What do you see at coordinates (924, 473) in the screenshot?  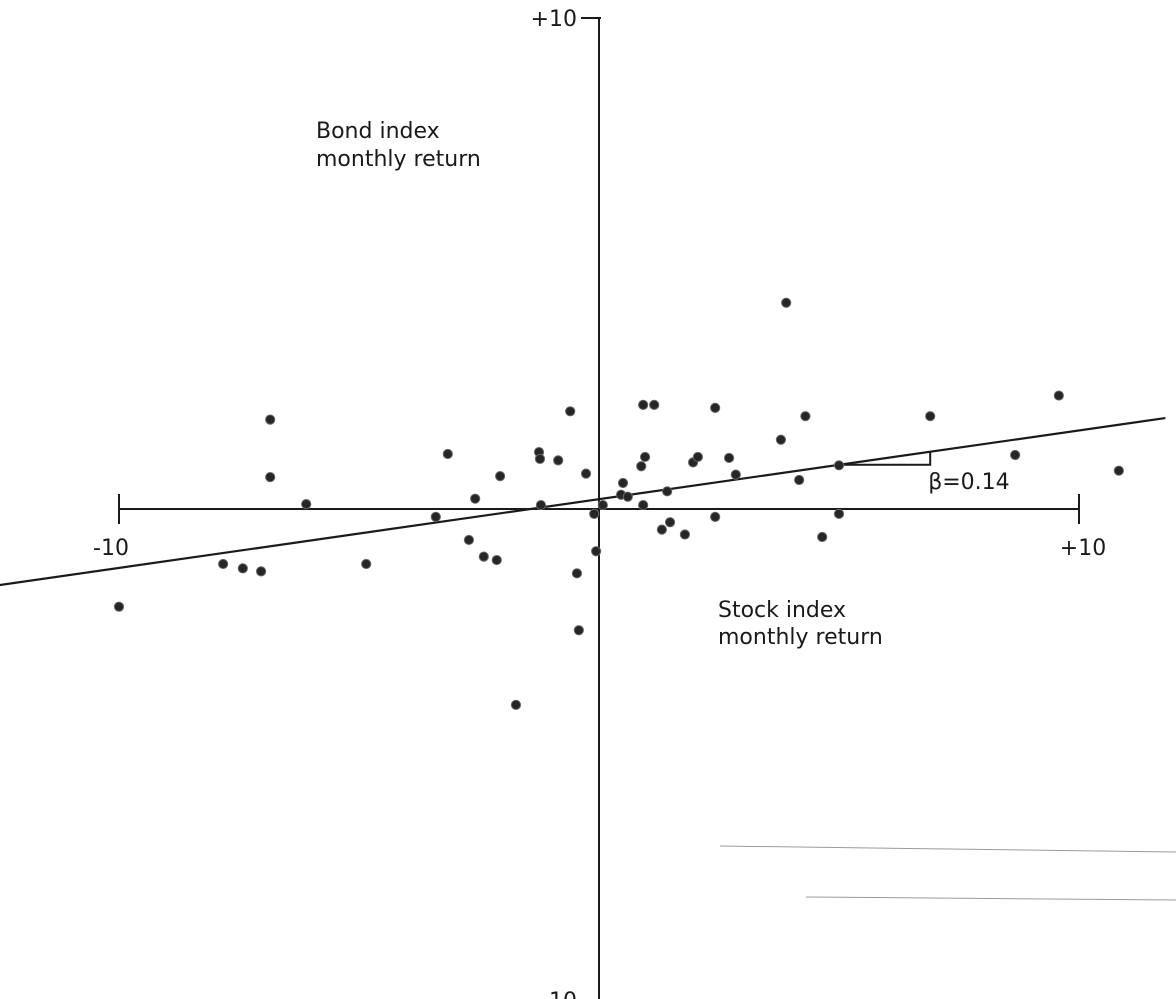 I see `beta-annotation: β=0.14` at bounding box center [924, 473].